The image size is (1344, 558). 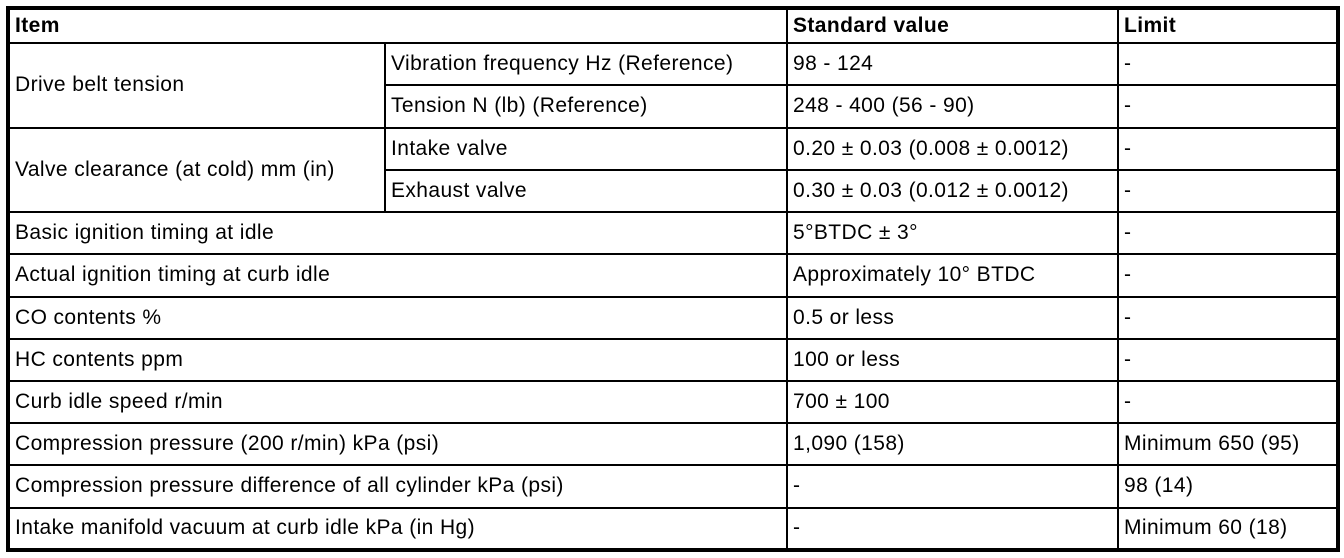 I want to click on item-sub-cell: Vibration frequency Hz (Reference), so click(x=586, y=64).